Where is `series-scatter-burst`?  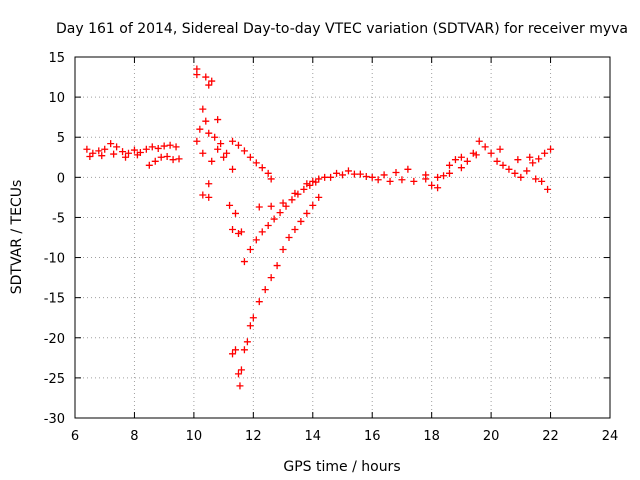
series-scatter-burst is located at coordinates (219, 151).